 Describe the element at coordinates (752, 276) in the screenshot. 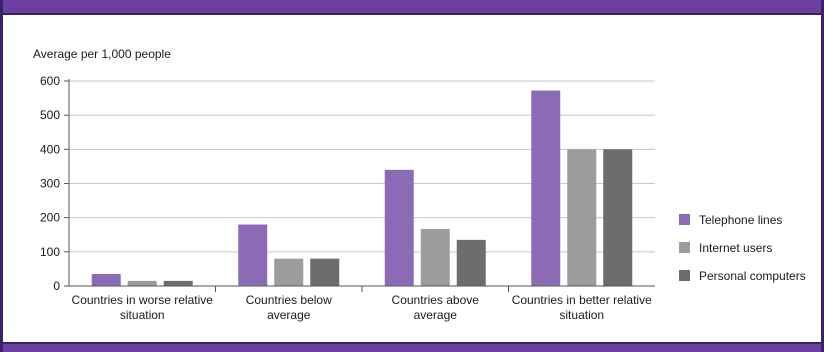

I see `legend-label: Personal computers` at that location.